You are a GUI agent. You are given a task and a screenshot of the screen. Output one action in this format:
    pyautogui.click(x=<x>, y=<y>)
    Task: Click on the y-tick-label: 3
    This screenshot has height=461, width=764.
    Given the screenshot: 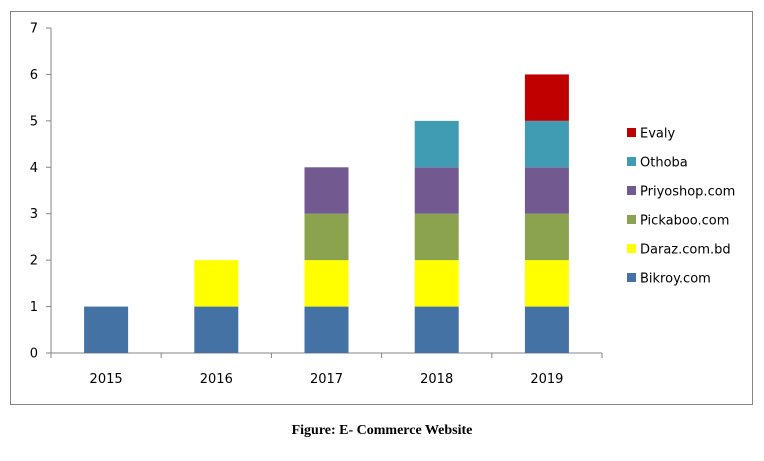 What is the action you would take?
    pyautogui.click(x=34, y=214)
    